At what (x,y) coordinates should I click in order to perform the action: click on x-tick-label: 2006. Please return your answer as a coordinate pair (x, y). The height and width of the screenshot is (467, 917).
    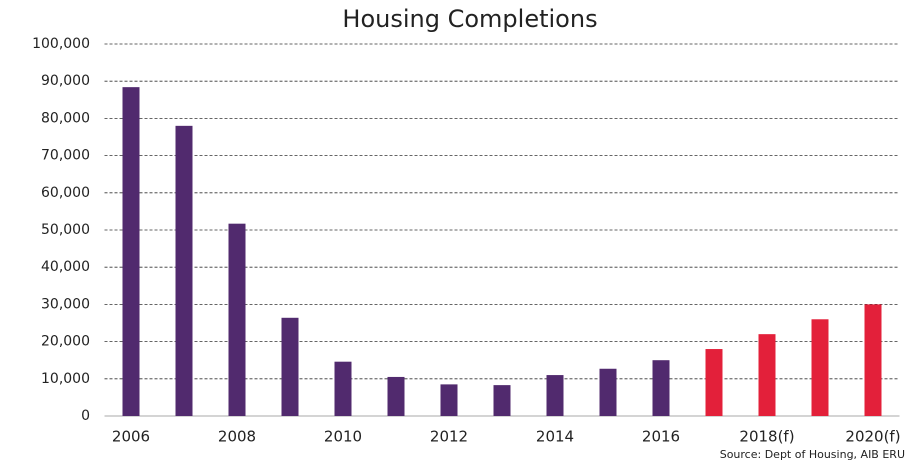
    Looking at the image, I should click on (131, 437).